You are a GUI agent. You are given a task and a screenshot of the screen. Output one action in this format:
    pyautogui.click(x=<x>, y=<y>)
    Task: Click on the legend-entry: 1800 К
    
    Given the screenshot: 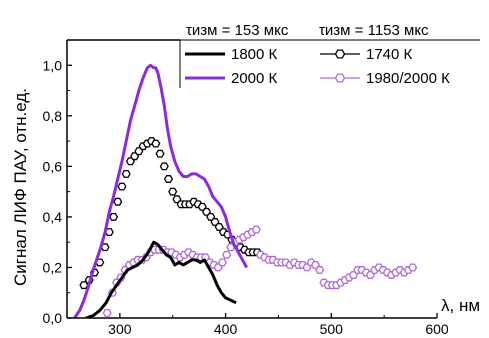 What is the action you would take?
    pyautogui.click(x=231, y=54)
    